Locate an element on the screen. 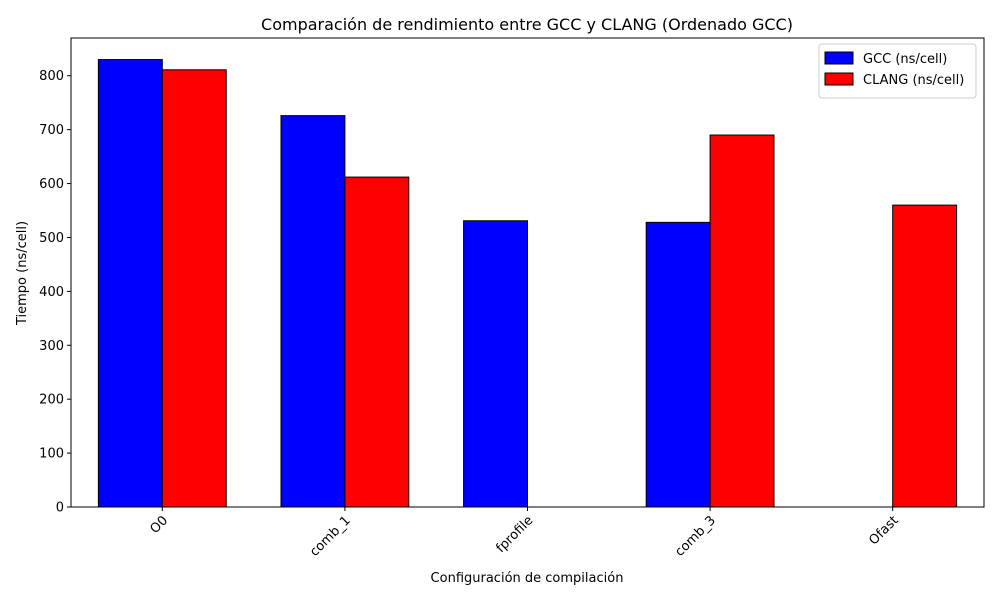  y-tick-label: 100 is located at coordinates (51, 454).